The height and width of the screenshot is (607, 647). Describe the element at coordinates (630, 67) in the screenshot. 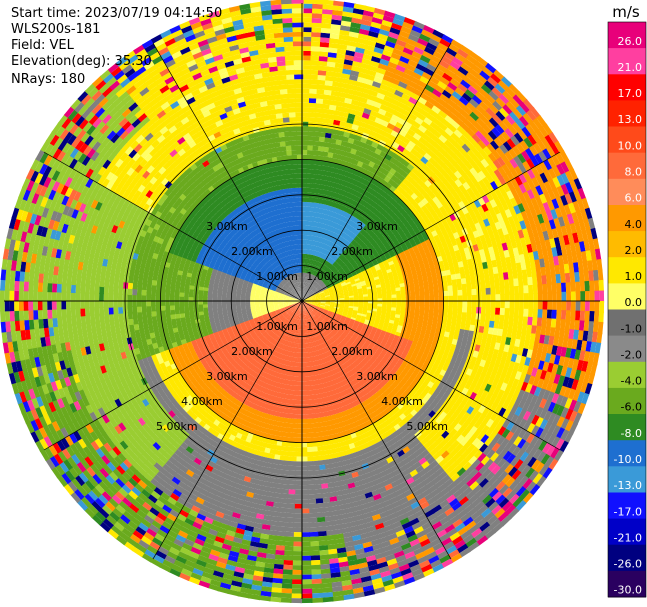

I see `colorbar-tick-label: 21.0` at that location.